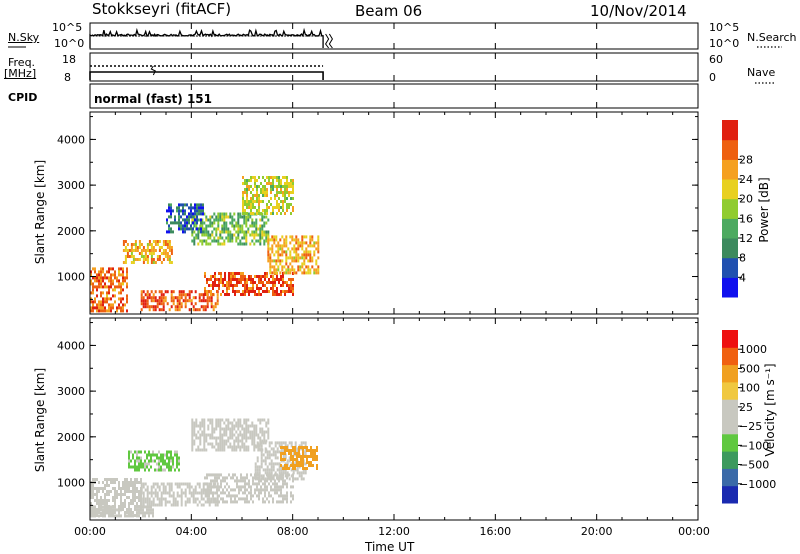  What do you see at coordinates (712, 77) in the screenshot?
I see `nave-tick-bottom: 0` at bounding box center [712, 77].